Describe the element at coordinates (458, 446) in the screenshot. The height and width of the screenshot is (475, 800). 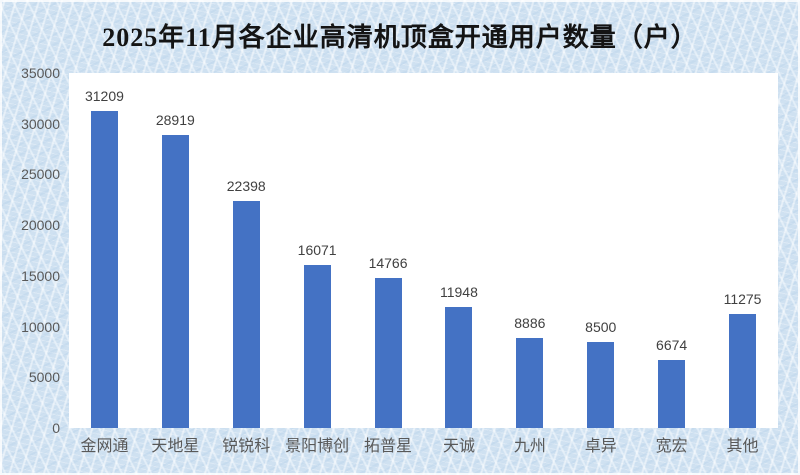
I see `x-axis-category-label: 天诚` at that location.